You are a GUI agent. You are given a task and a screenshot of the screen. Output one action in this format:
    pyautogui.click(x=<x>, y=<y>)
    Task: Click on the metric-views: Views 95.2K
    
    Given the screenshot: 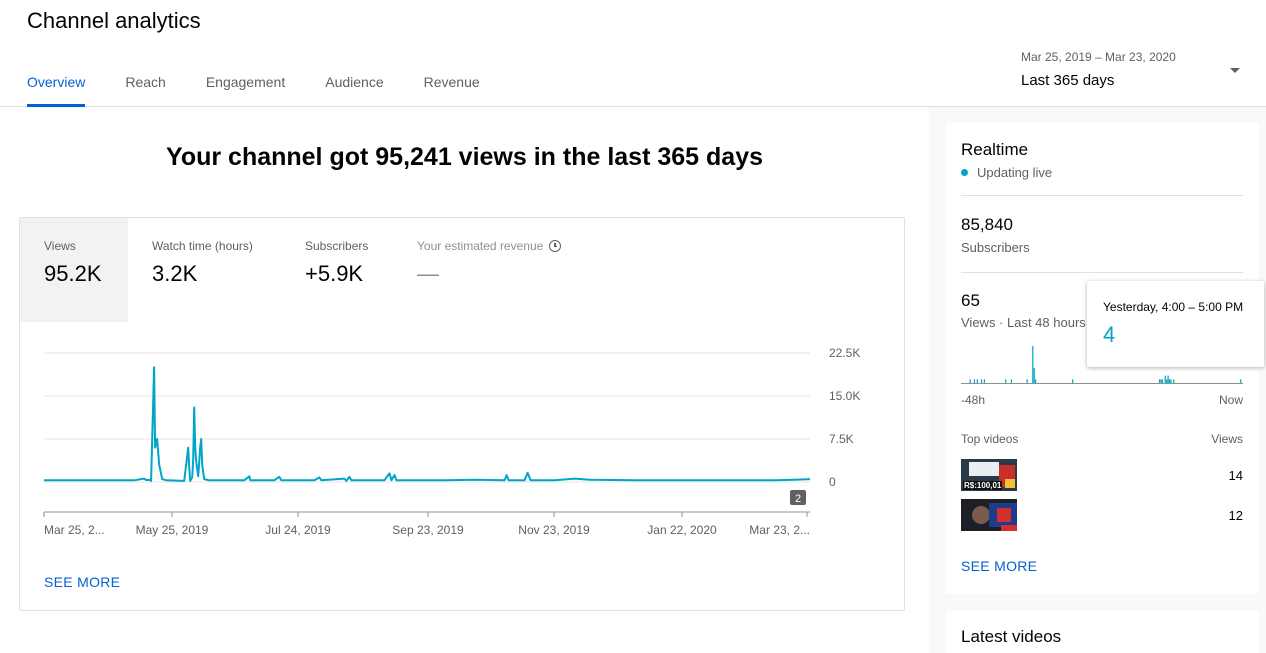 What is the action you would take?
    pyautogui.click(x=74, y=270)
    